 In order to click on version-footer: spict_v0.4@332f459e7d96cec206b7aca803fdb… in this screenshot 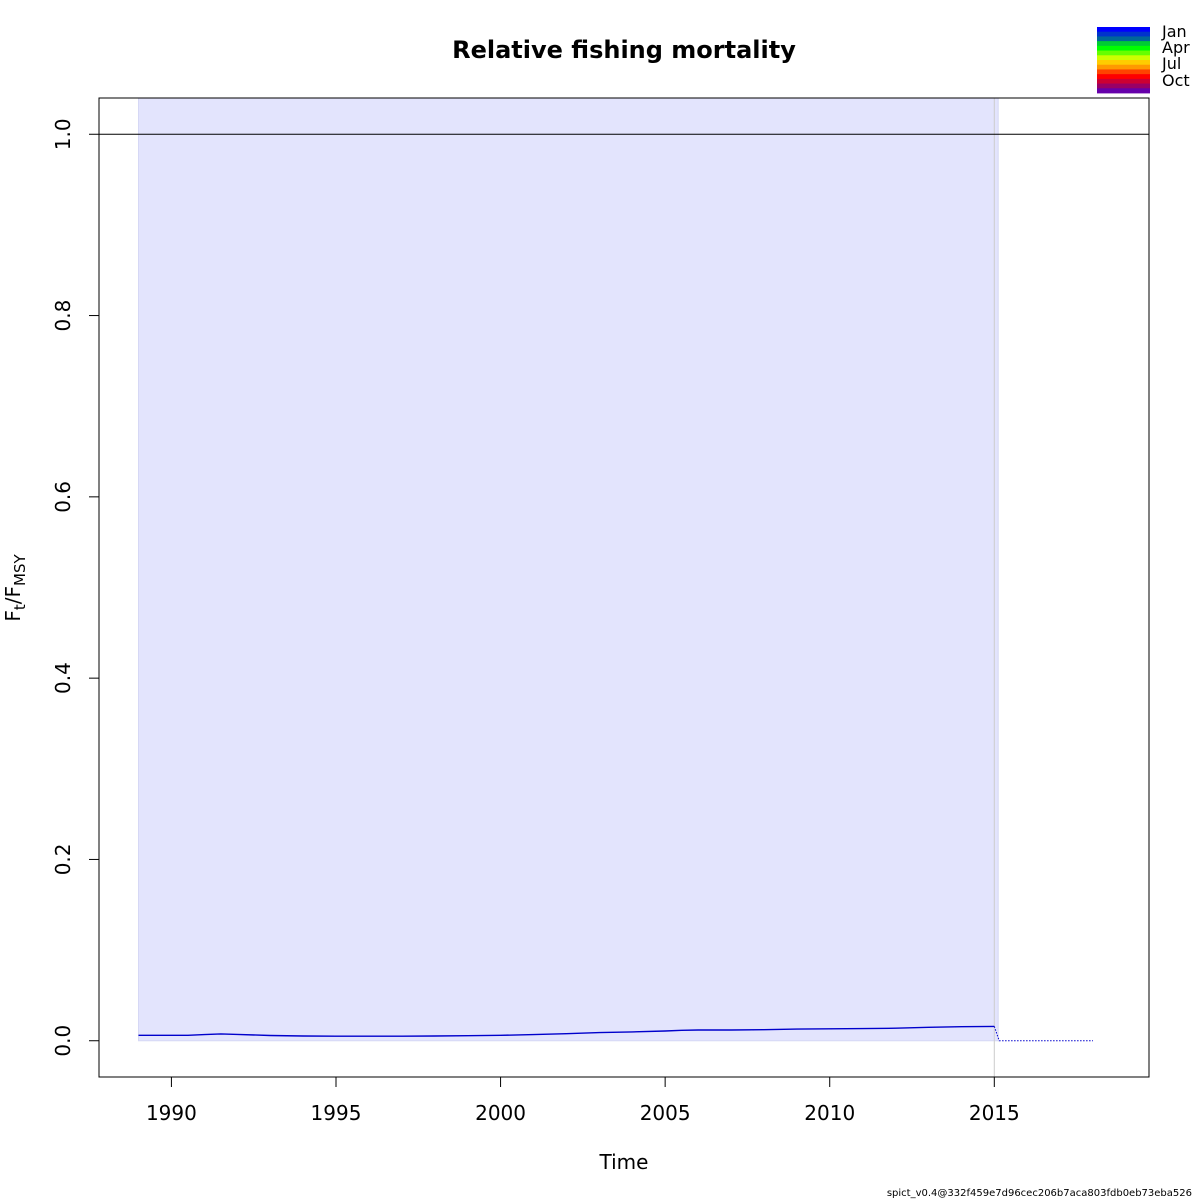, I will do `click(1039, 1193)`.